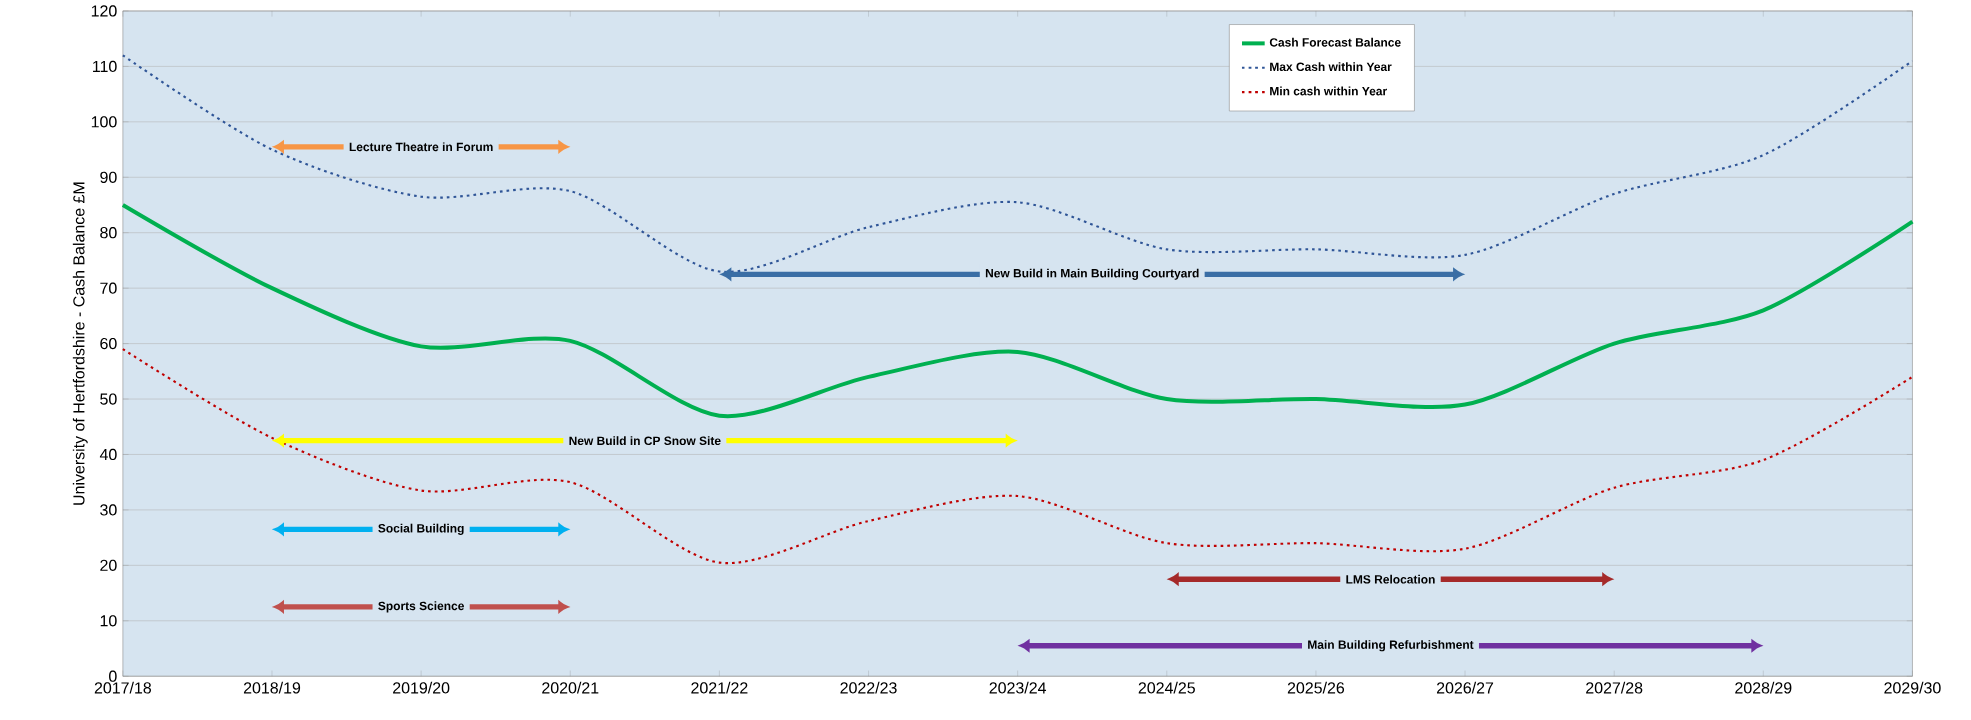  Describe the element at coordinates (1335, 42) in the screenshot. I see `legend-label: Cash Forecast Balance` at that location.